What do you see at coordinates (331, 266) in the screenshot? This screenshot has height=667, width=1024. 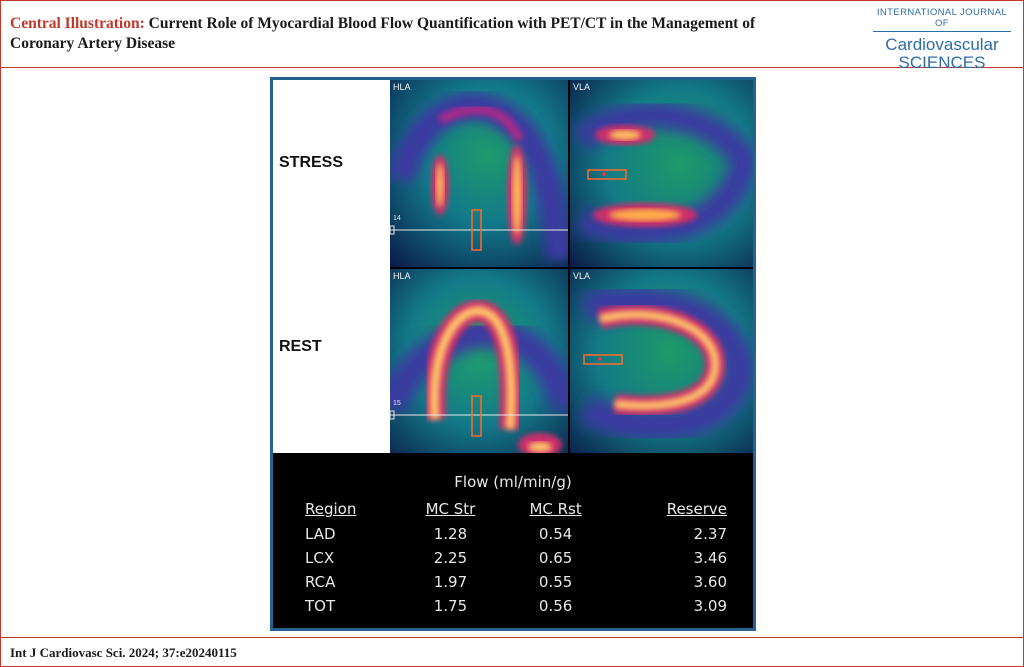 I see `row-label-column: STRESS REST` at bounding box center [331, 266].